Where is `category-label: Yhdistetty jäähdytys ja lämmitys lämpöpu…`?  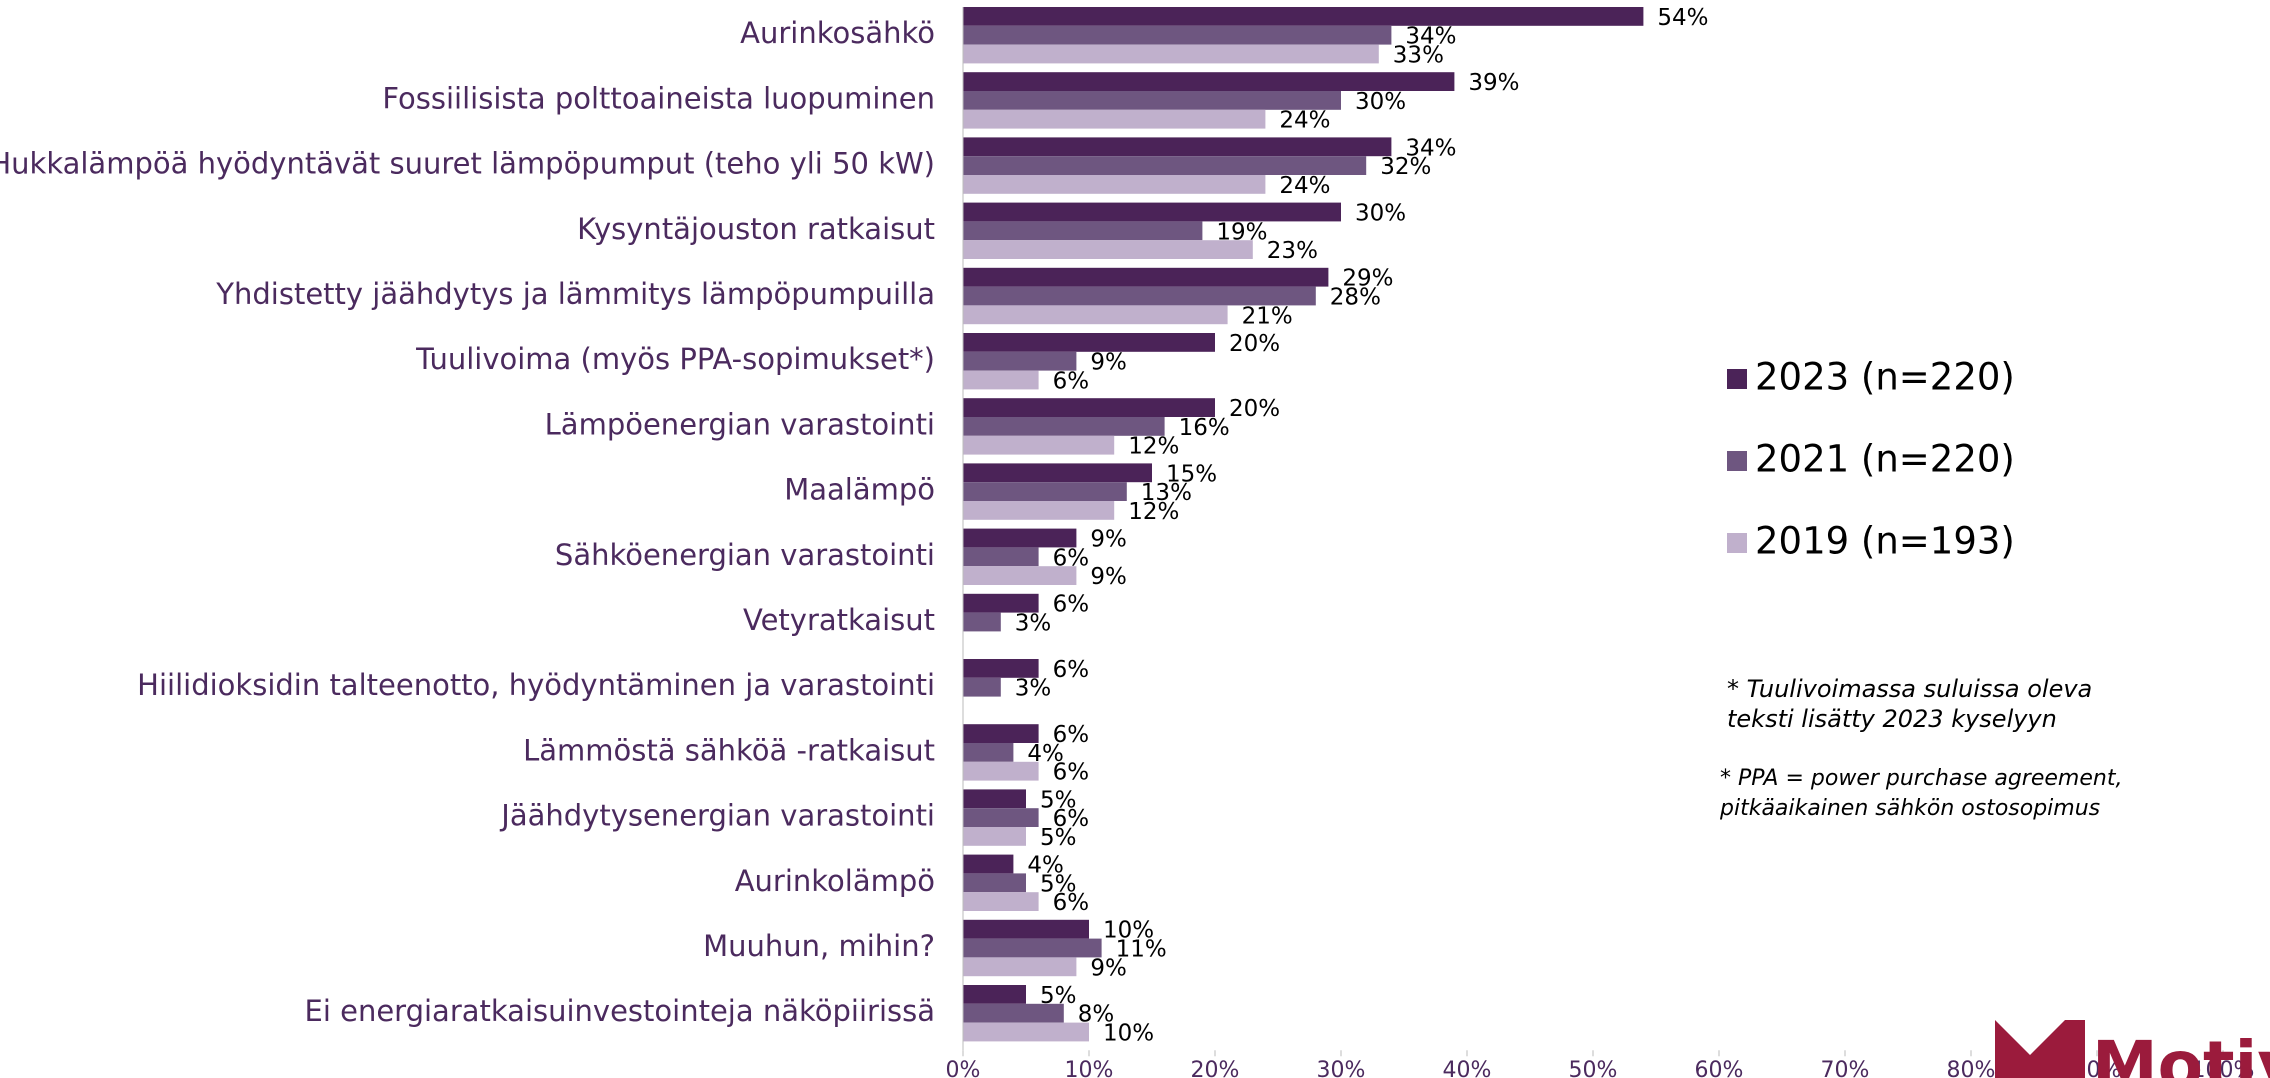
category-label: Yhdistetty jäähdytys ja lämmitys lämpöpu… is located at coordinates (575, 294).